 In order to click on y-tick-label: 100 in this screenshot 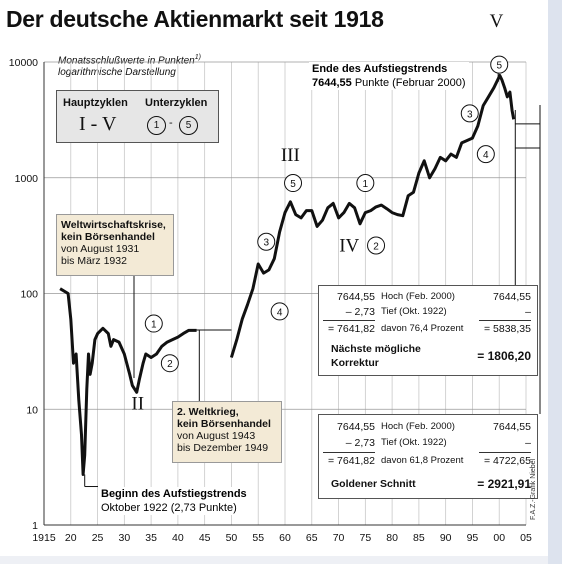, I will do `click(29, 295)`.